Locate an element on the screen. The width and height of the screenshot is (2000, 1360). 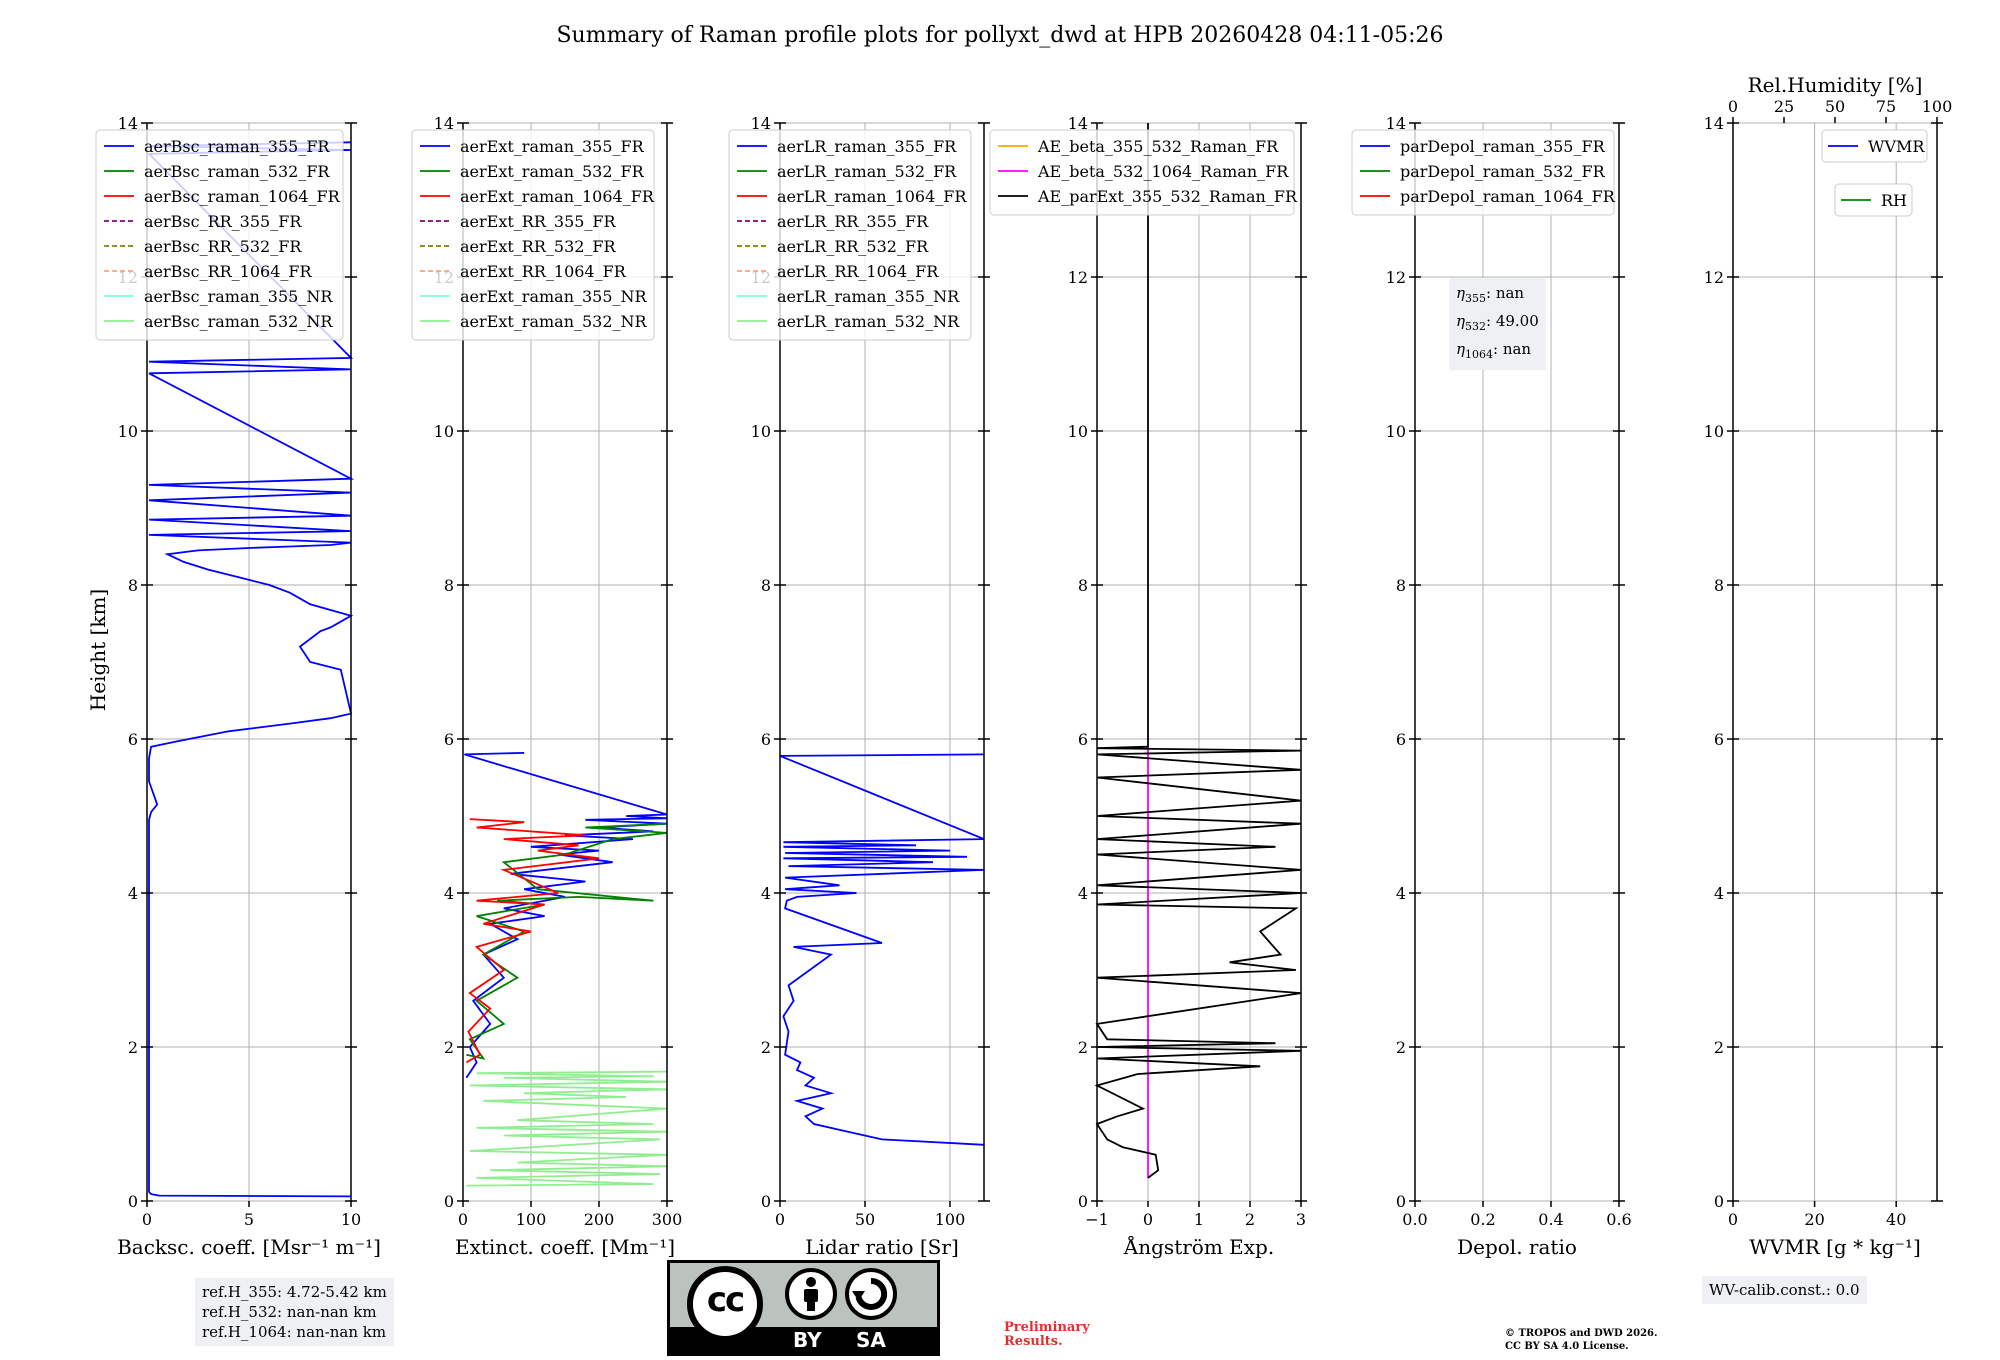
legend-label: aerBsc_raman_355_FR is located at coordinates (237, 146).